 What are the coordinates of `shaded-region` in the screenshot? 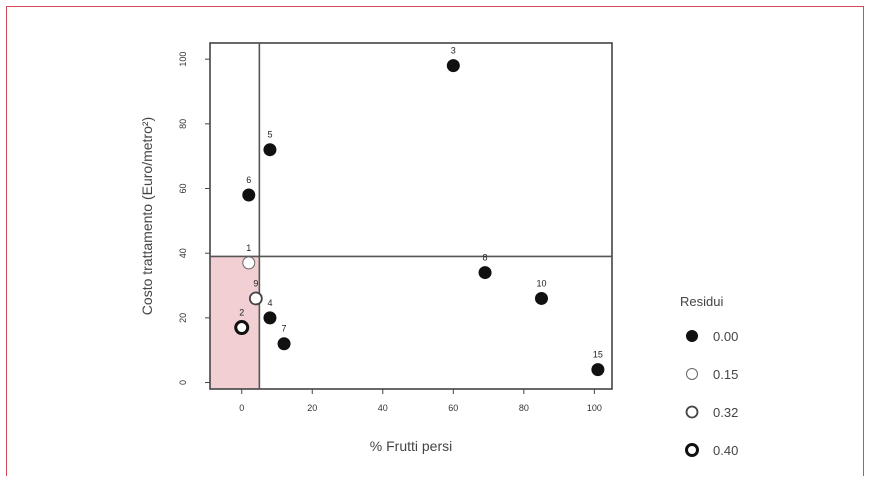 It's located at (235, 322).